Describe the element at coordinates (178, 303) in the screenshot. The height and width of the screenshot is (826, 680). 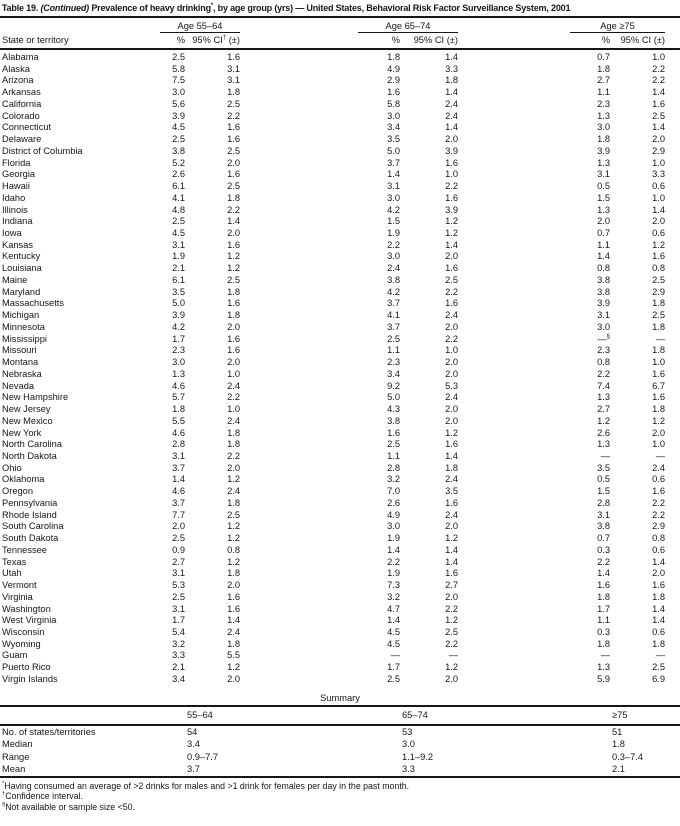
I see `percent-value: 5.0` at that location.